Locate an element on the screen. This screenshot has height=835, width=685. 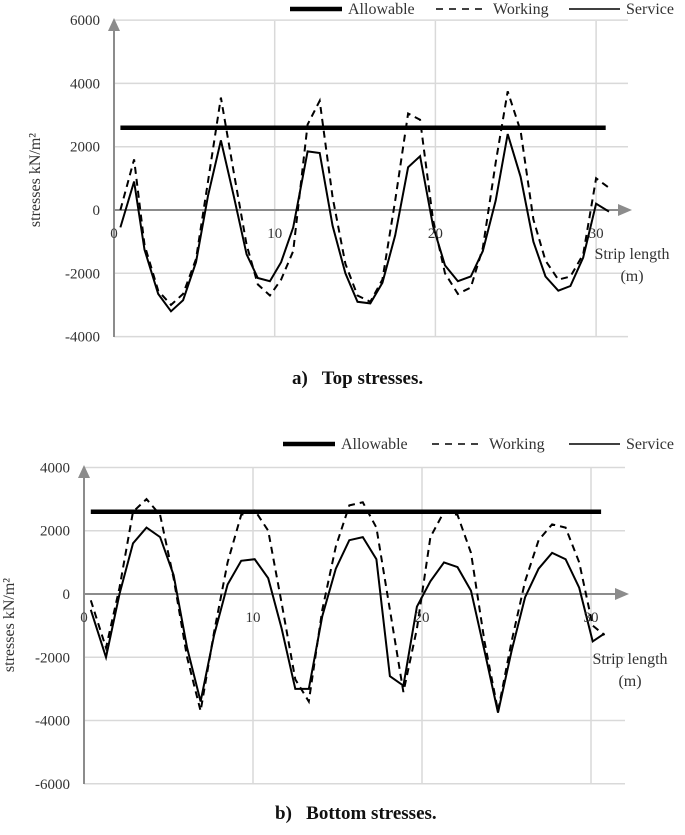
top-chart-caption: a) Top stresses. is located at coordinates (358, 378).